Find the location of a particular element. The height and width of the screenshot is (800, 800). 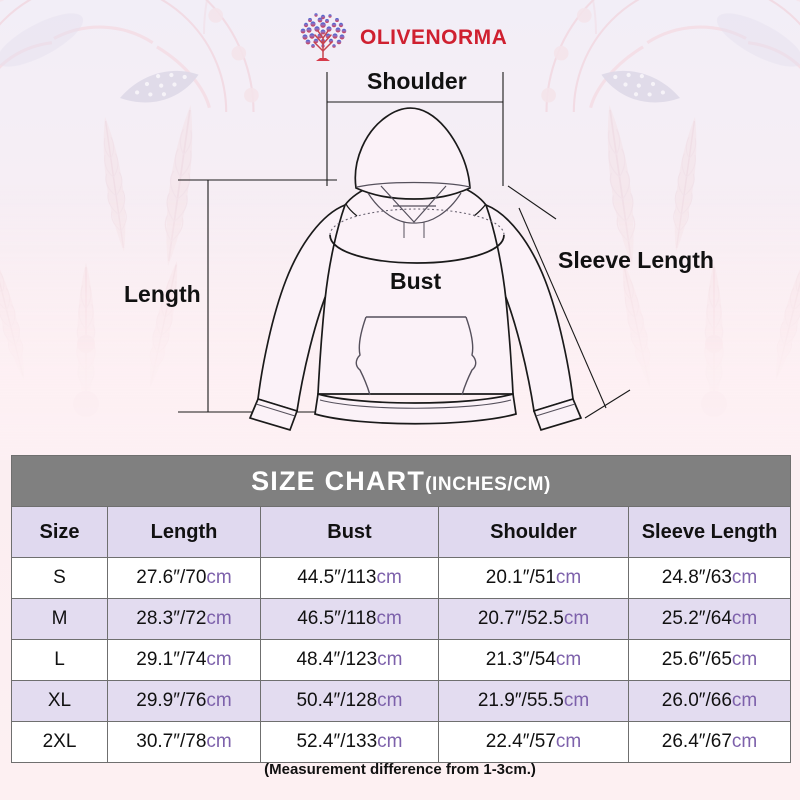

hood is located at coordinates (412, 153).